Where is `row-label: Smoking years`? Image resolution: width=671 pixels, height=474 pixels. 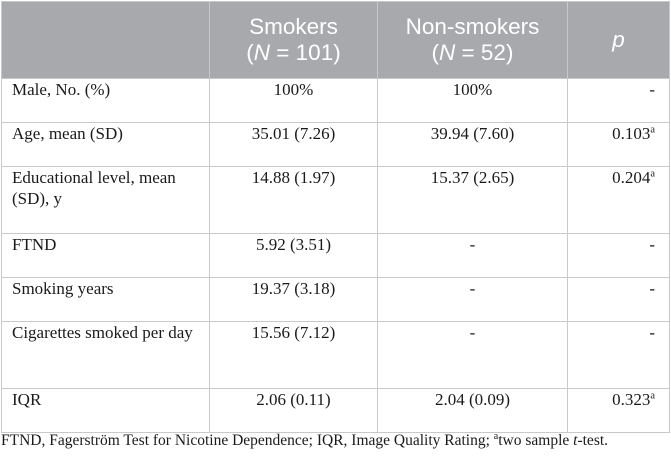
row-label: Smoking years is located at coordinates (105, 299).